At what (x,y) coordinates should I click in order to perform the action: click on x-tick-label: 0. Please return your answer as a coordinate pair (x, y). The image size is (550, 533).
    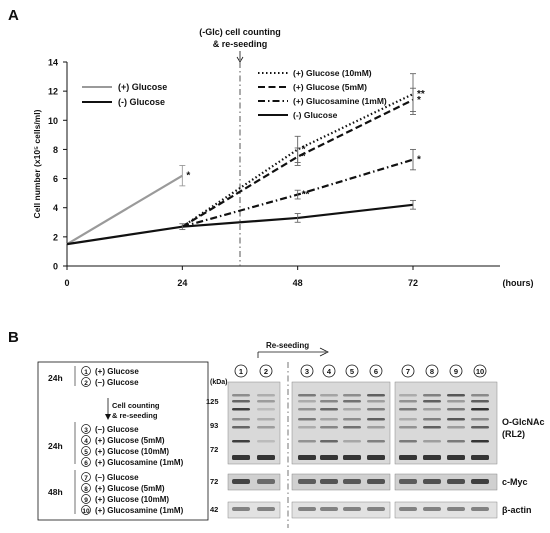
    Looking at the image, I should click on (66, 283).